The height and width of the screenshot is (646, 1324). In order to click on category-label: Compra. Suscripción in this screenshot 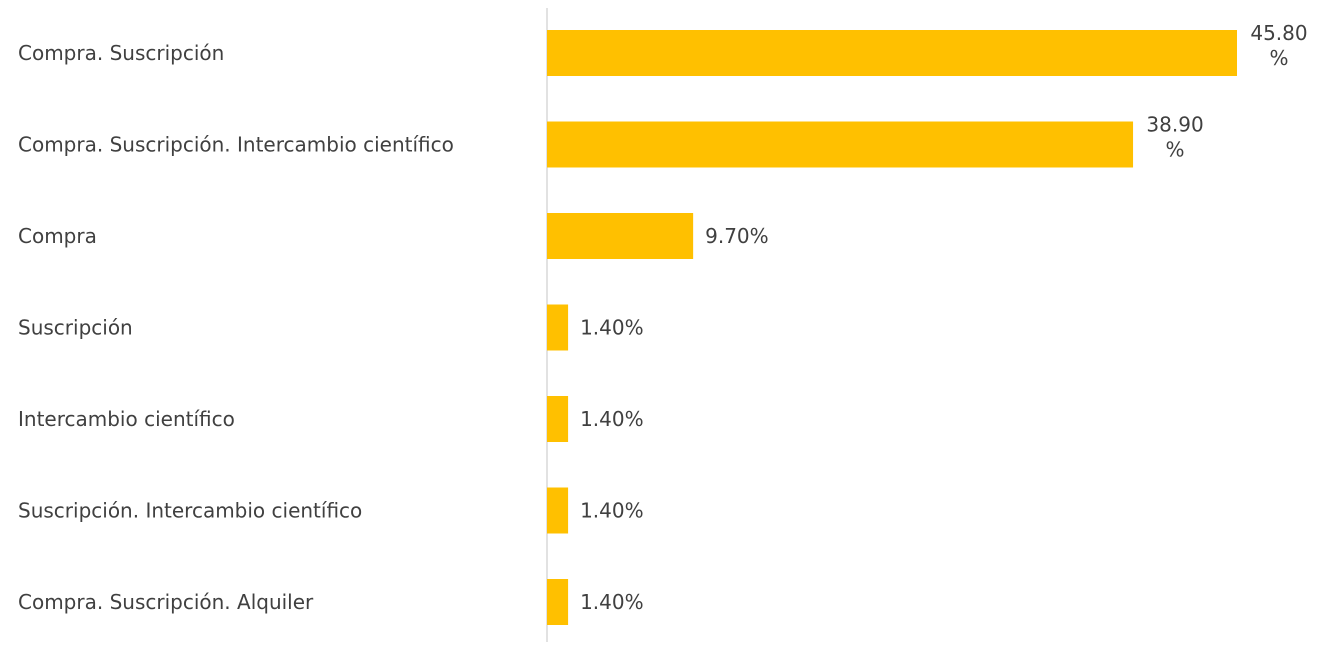, I will do `click(121, 53)`.